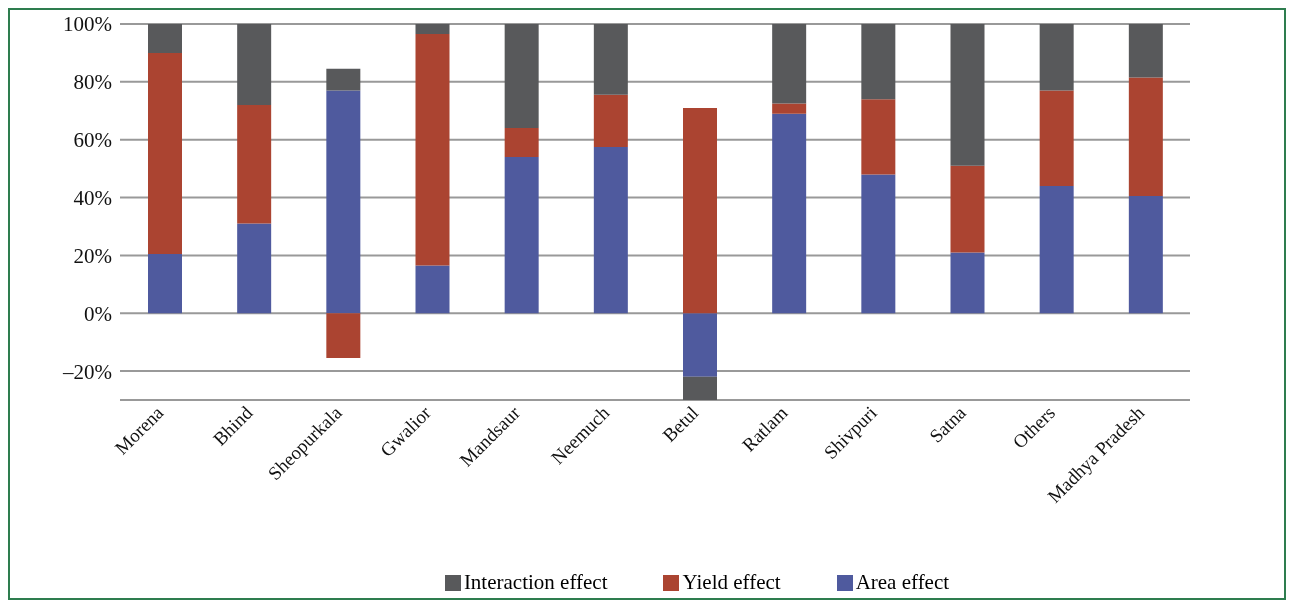 This screenshot has width=1296, height=610. Describe the element at coordinates (535, 582) in the screenshot. I see `legend-label: Interaction effect` at that location.